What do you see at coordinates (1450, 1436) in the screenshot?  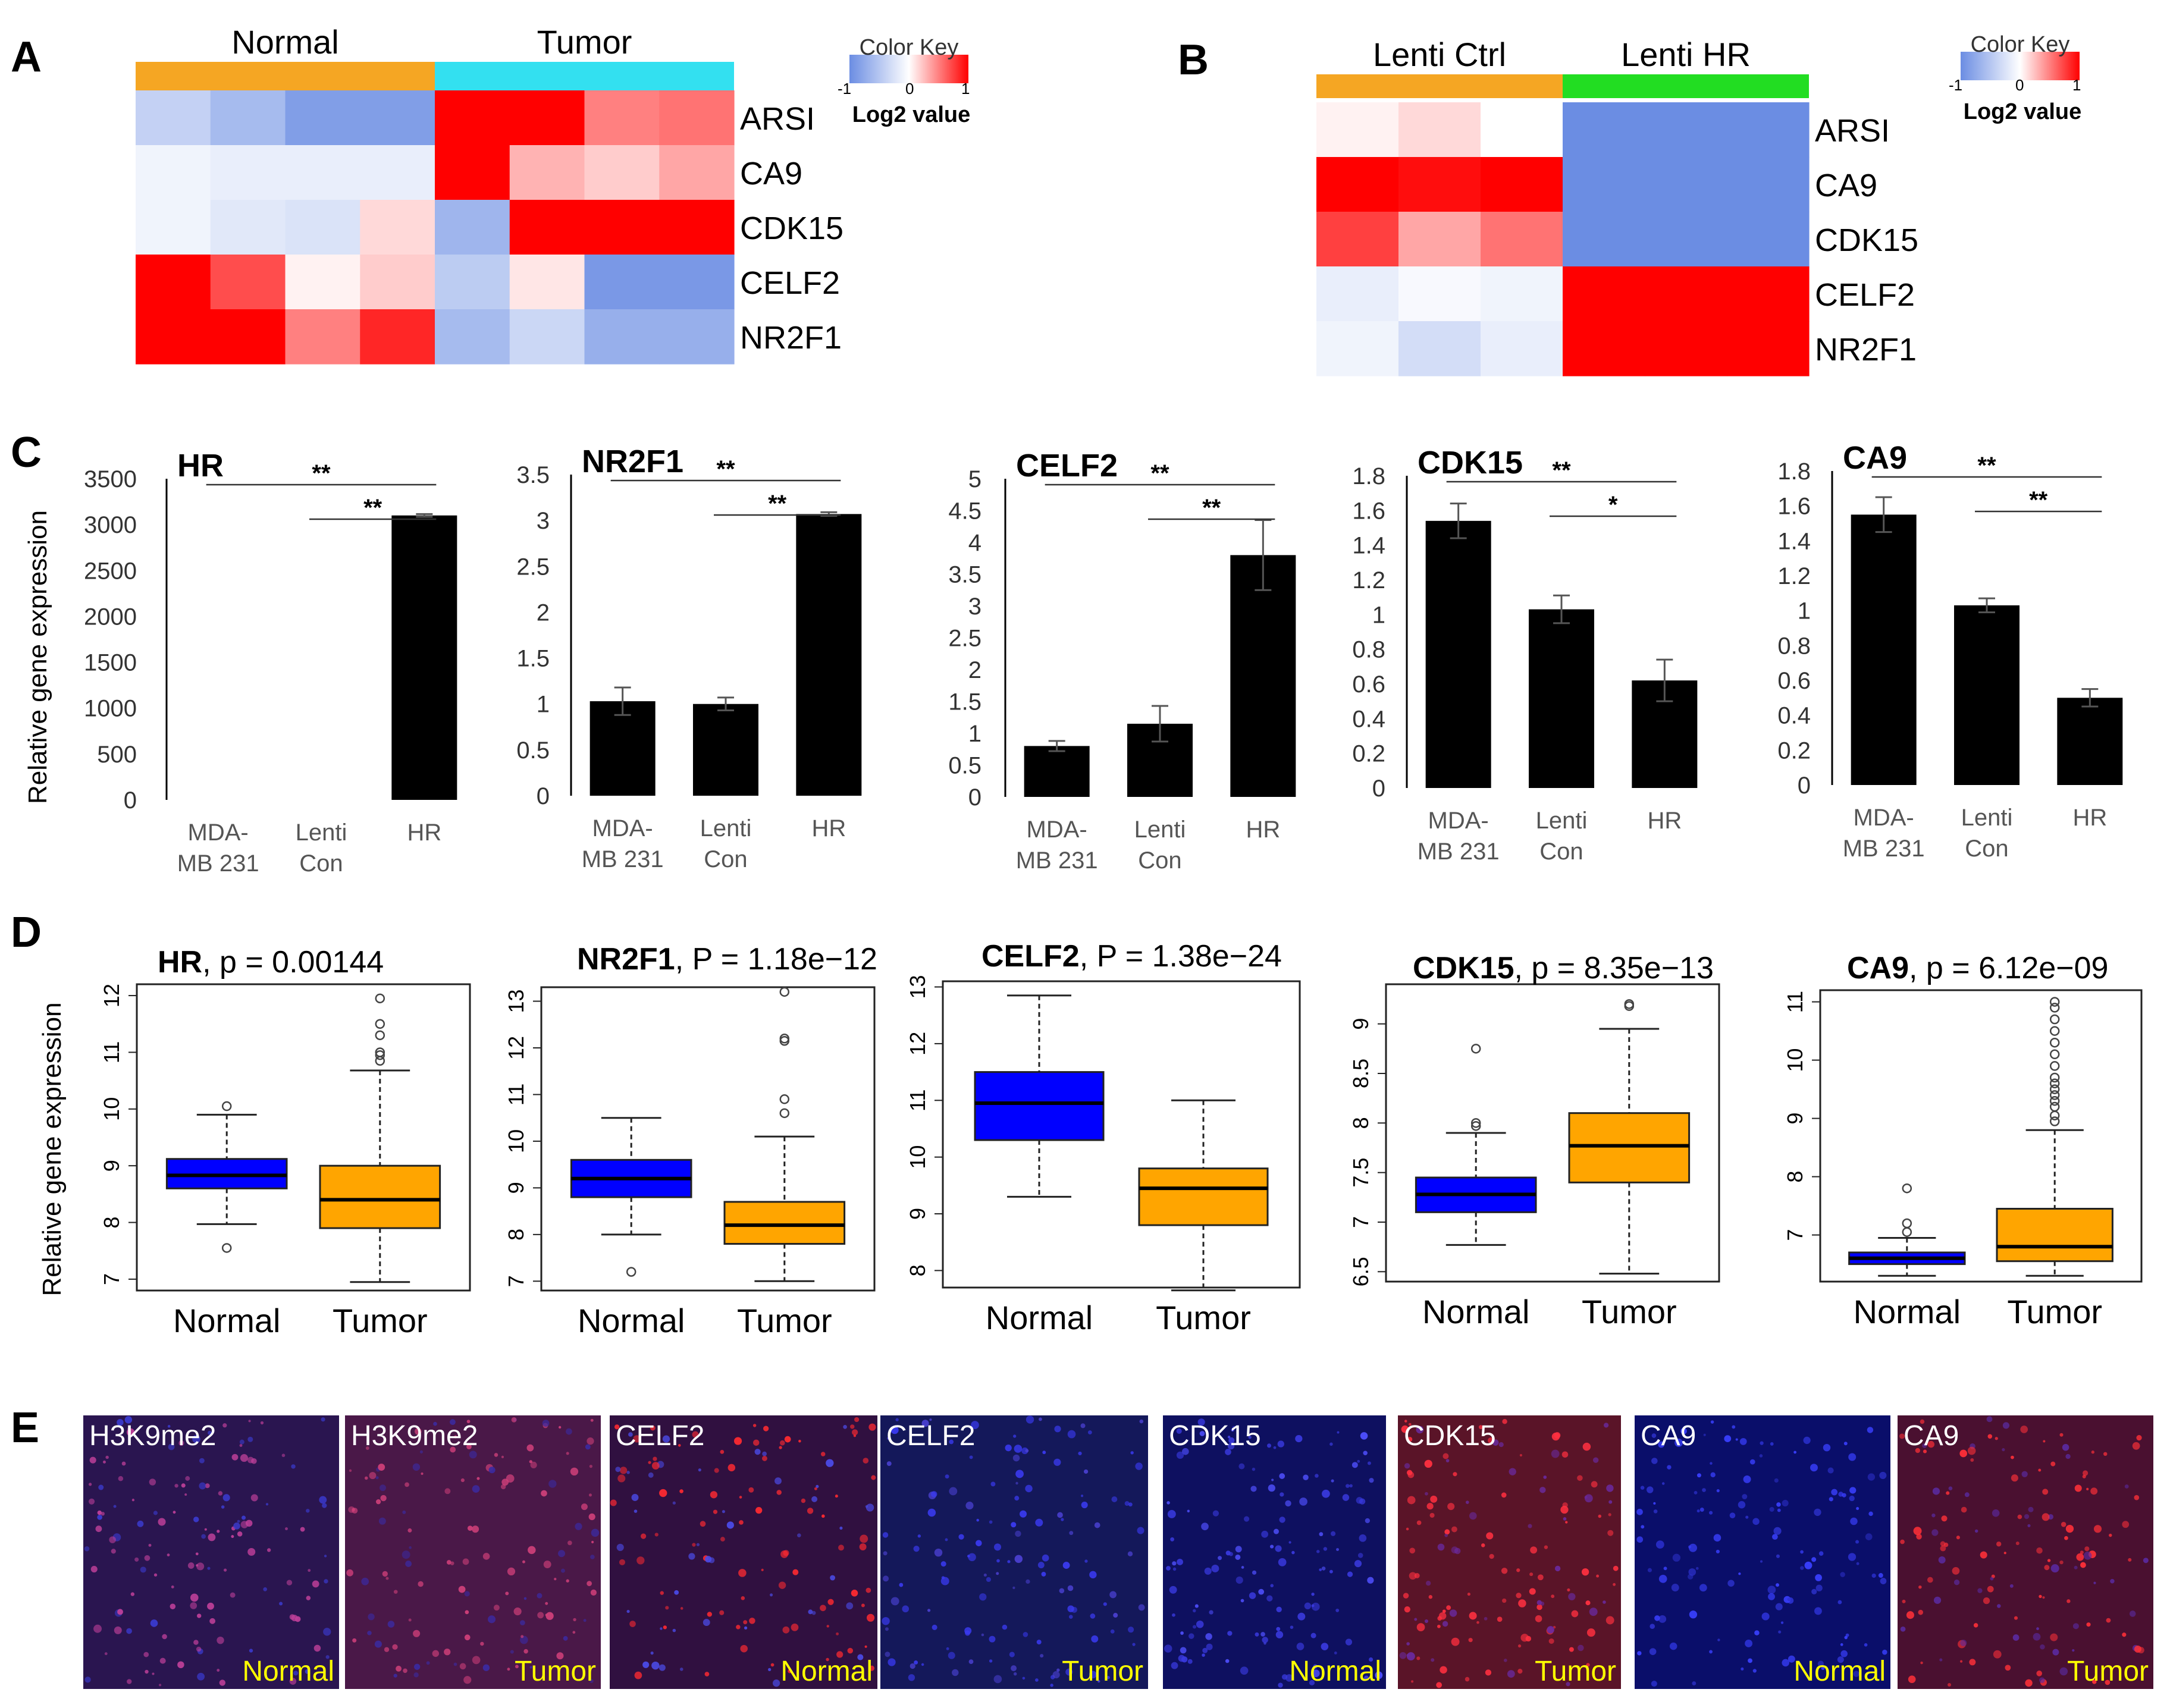 I see `if-stain-label: CDK15` at bounding box center [1450, 1436].